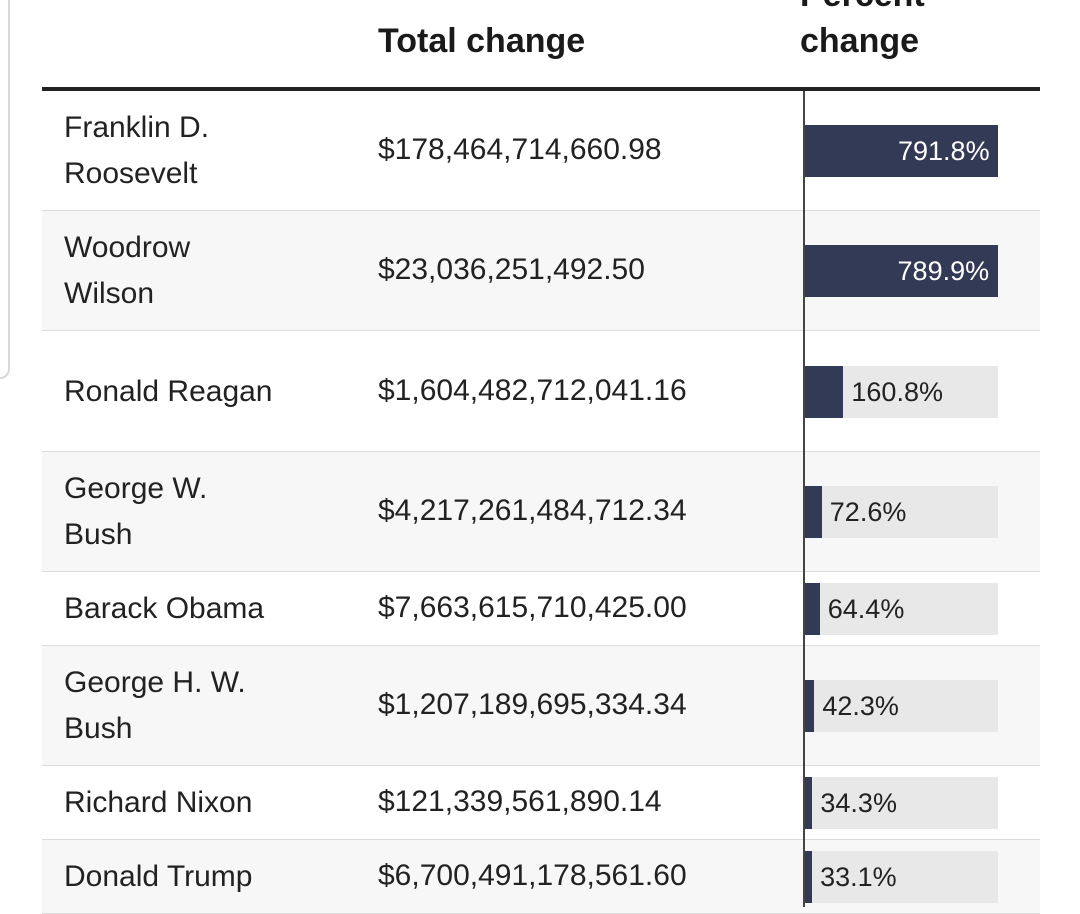  What do you see at coordinates (168, 391) in the screenshot?
I see `president-name: Ronald Reagan` at bounding box center [168, 391].